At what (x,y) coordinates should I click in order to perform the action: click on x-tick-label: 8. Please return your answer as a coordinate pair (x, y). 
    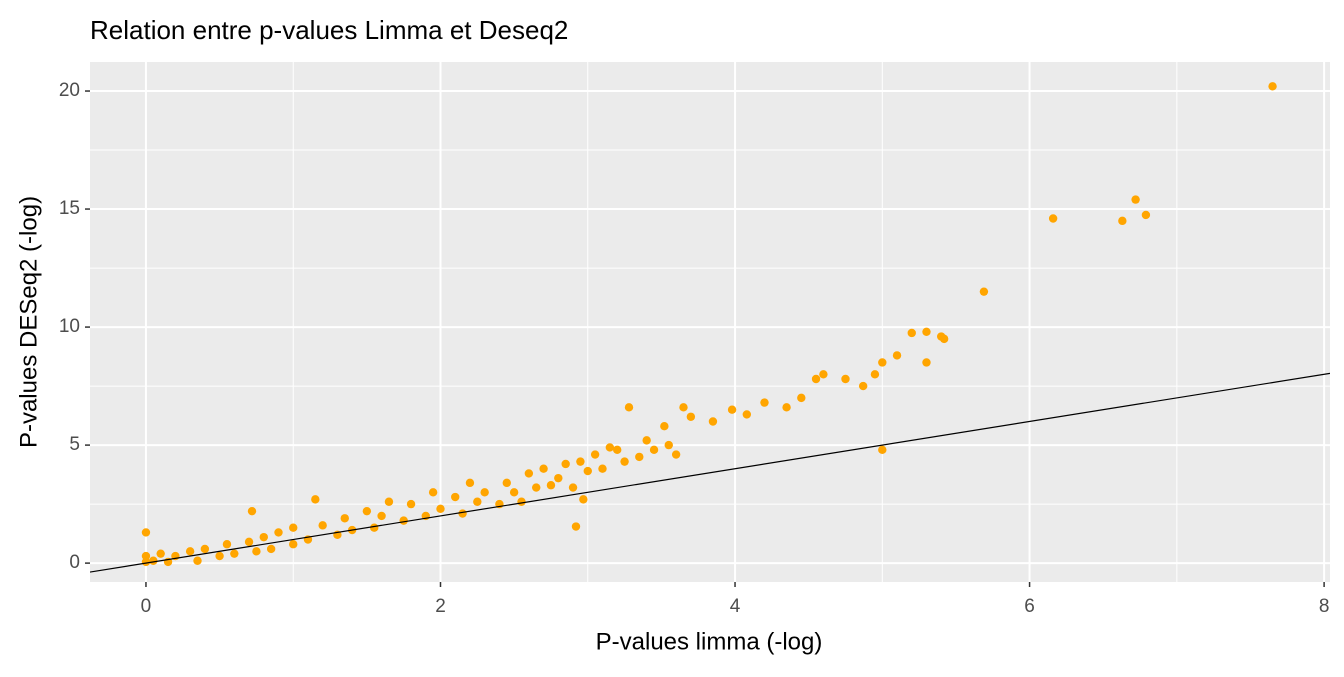
    Looking at the image, I should click on (1324, 606).